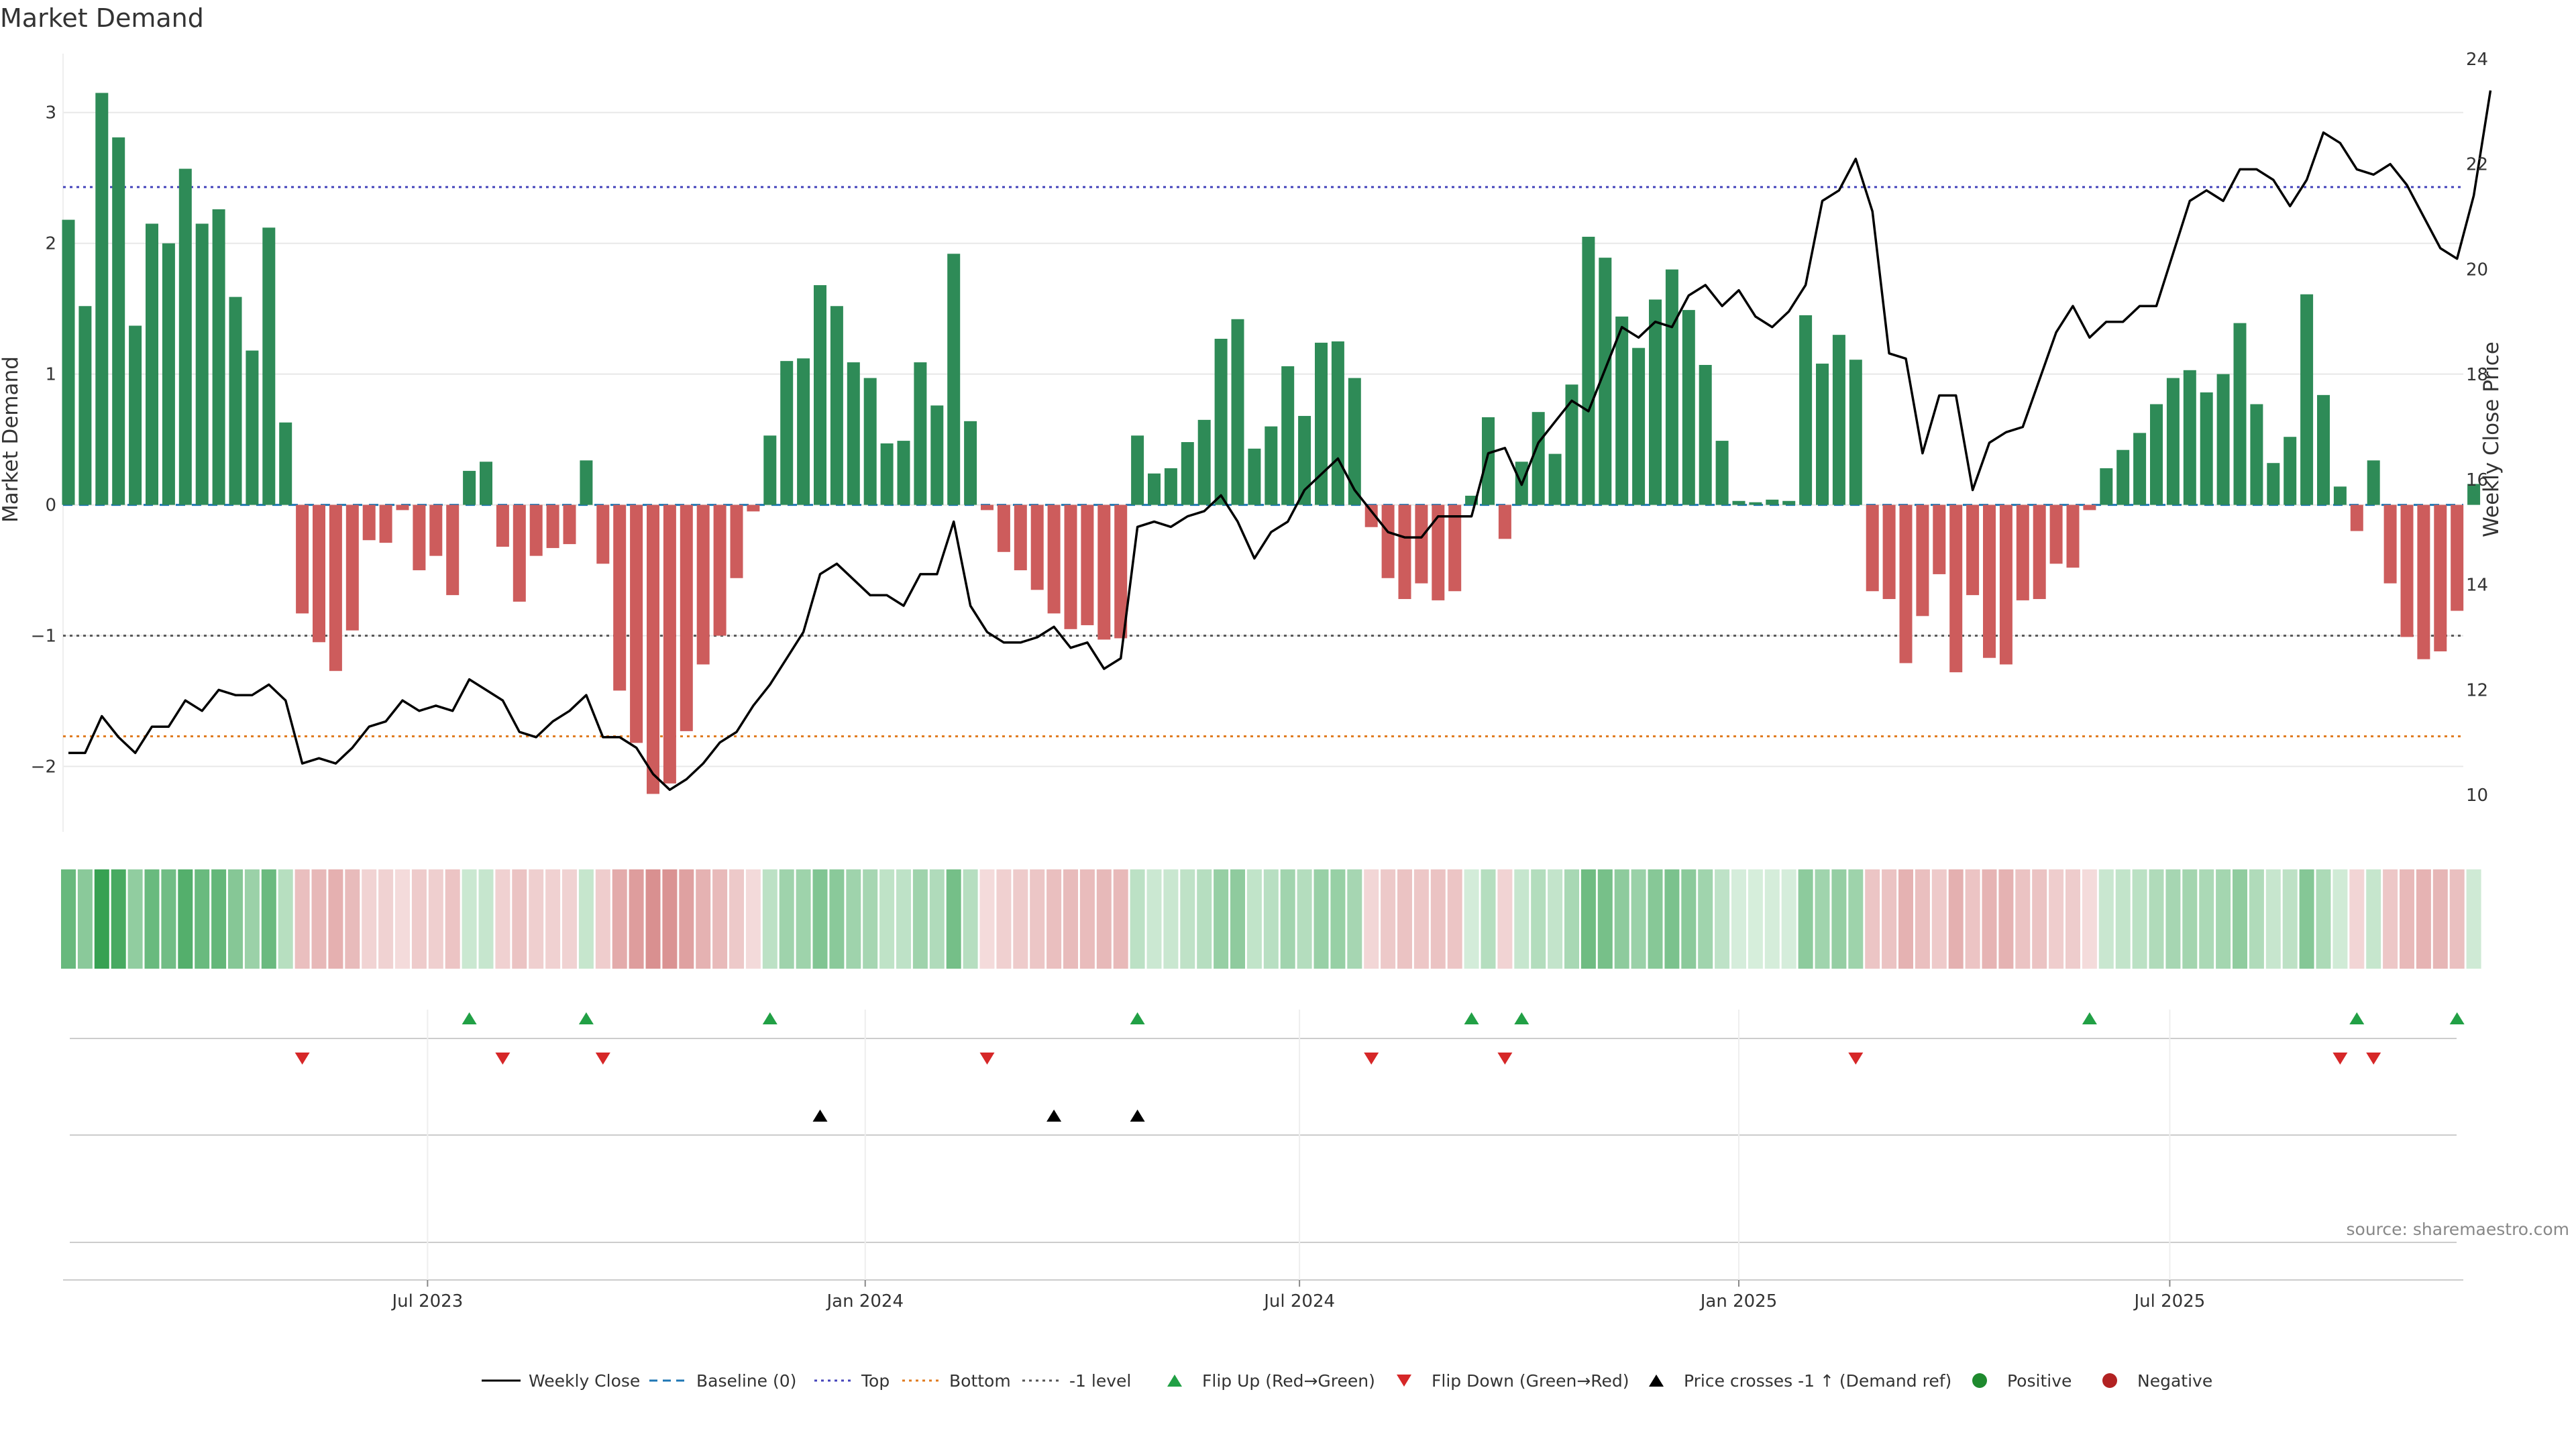 This screenshot has height=1449, width=2576. I want to click on legend-negative: Negative, so click(2157, 1381).